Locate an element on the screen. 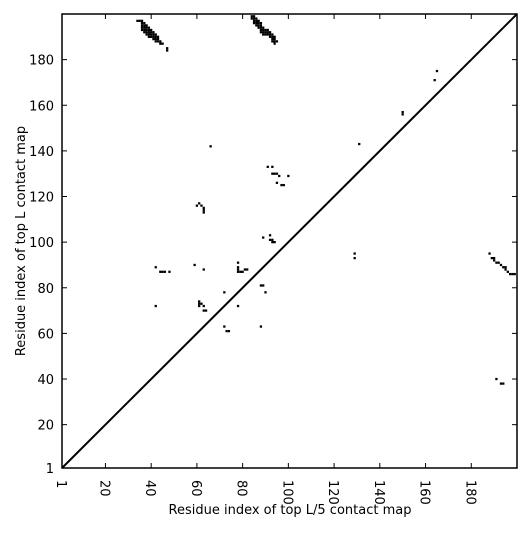  y-tick-label: 40 is located at coordinates (45, 380).